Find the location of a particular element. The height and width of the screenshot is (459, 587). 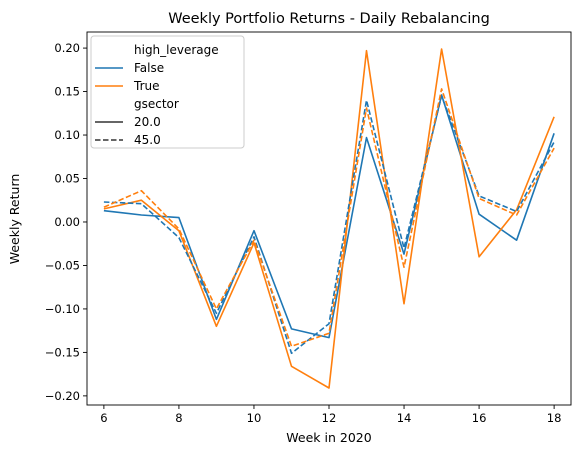

legend-group-title: gsector is located at coordinates (156, 104).